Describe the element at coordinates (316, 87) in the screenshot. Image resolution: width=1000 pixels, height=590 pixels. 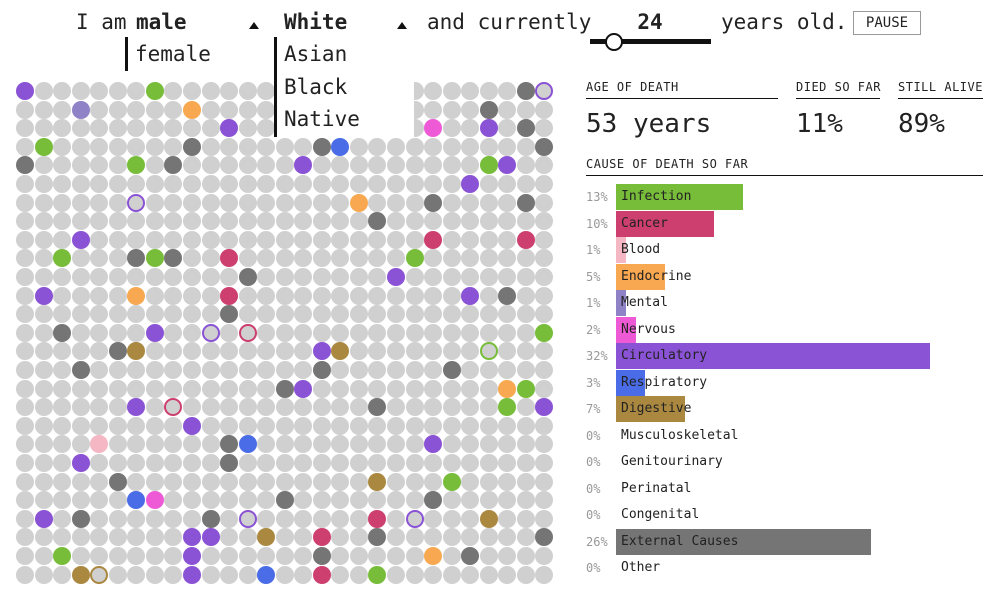
I see `race-option-black: Black` at that location.